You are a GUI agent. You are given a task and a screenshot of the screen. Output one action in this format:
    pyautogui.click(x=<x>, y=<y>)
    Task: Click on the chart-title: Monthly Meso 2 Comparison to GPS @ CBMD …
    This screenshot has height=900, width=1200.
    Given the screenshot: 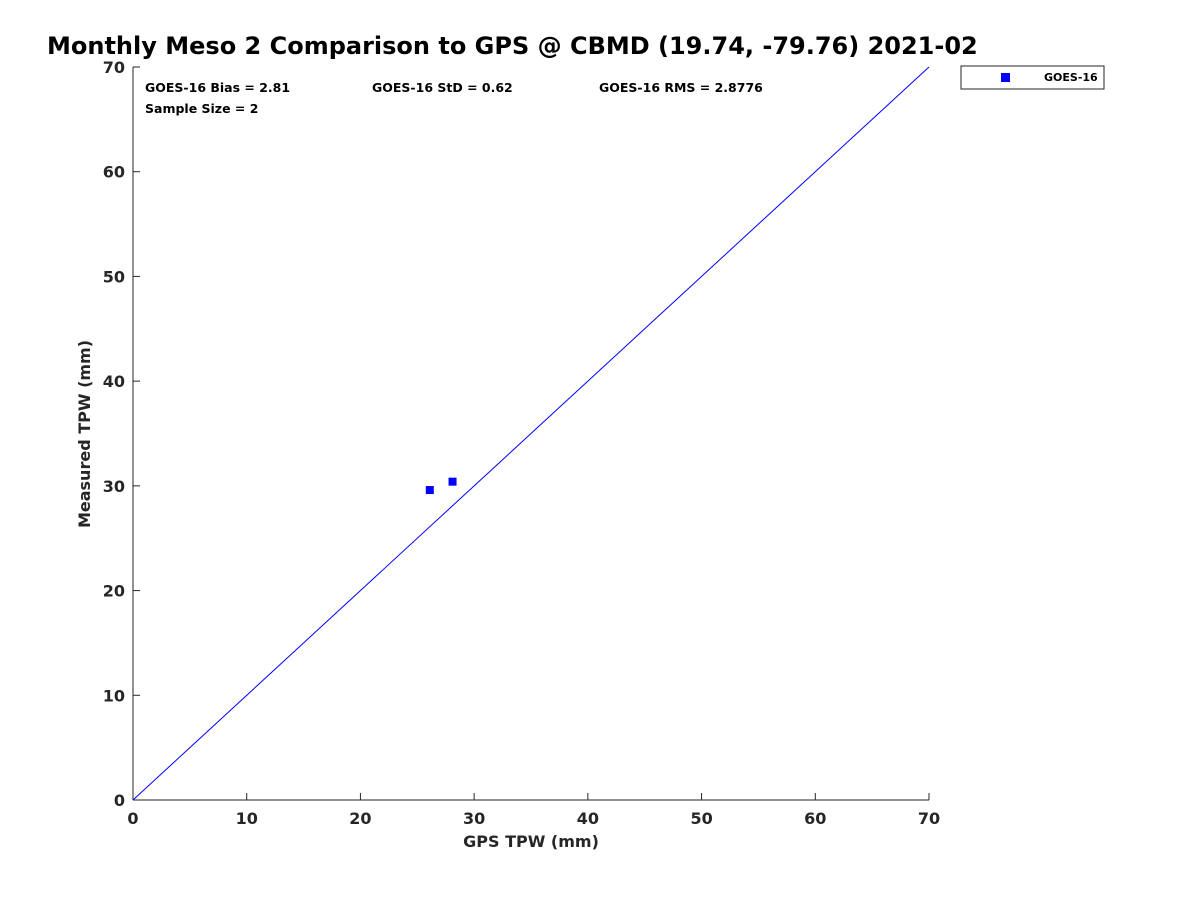 What is the action you would take?
    pyautogui.click(x=512, y=46)
    